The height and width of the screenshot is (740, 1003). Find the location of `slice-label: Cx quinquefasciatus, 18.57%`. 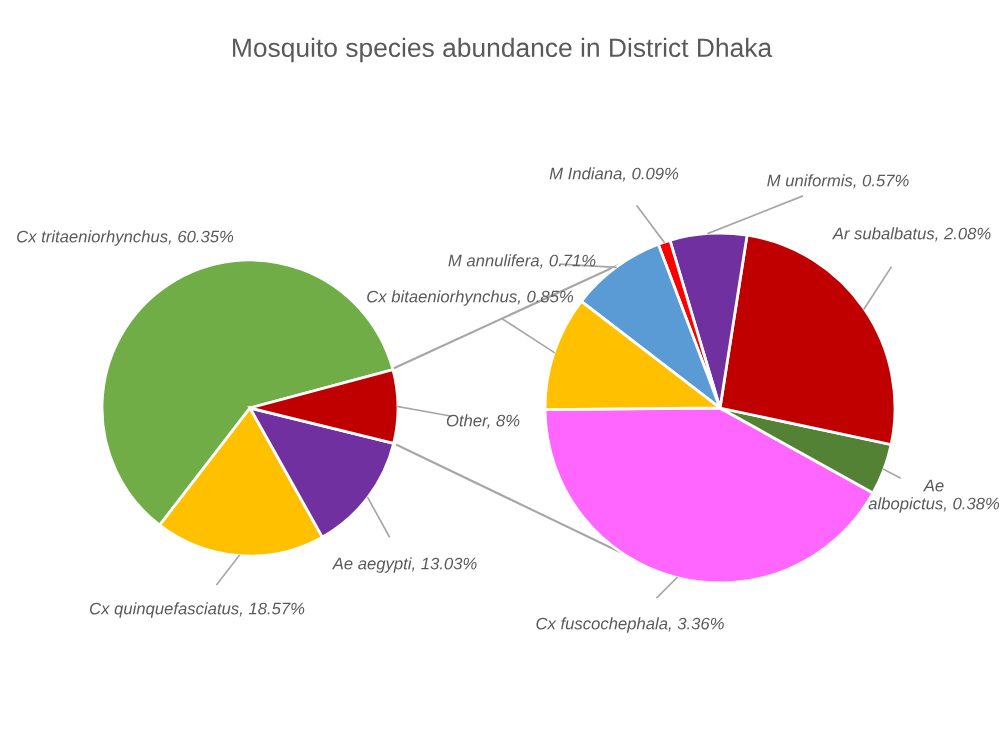

slice-label: Cx quinquefasciatus, 18.57% is located at coordinates (197, 610).